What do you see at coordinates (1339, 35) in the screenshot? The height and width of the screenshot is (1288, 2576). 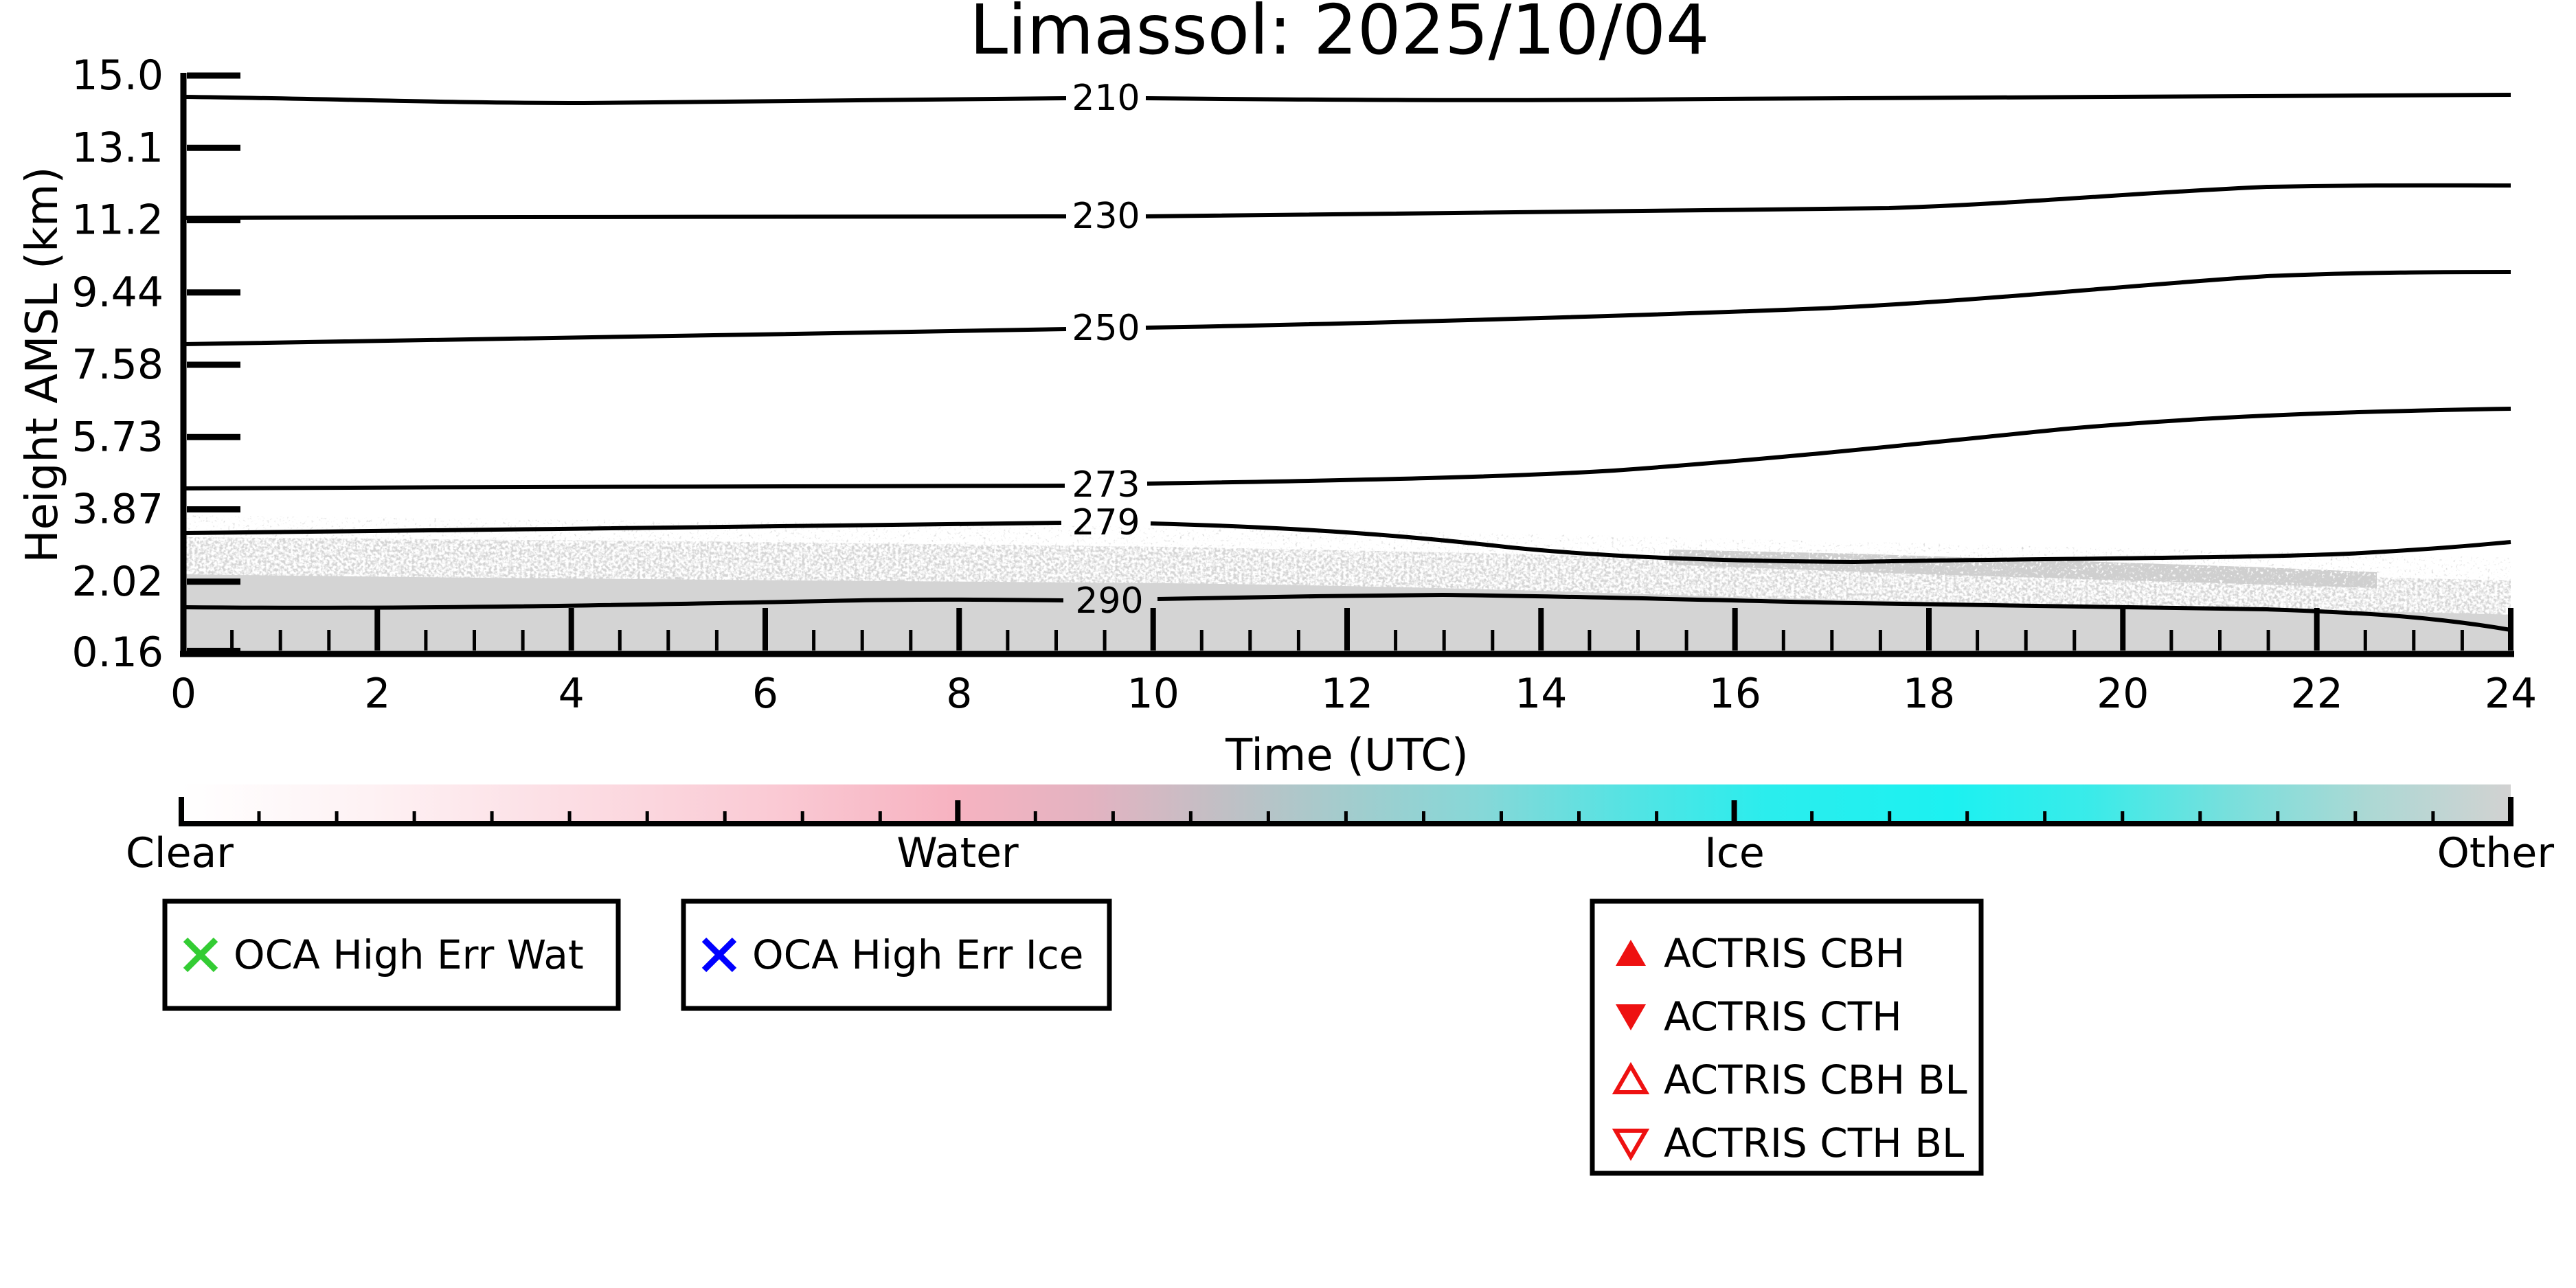 I see `page-title: Limassol: 2025/10/04` at bounding box center [1339, 35].